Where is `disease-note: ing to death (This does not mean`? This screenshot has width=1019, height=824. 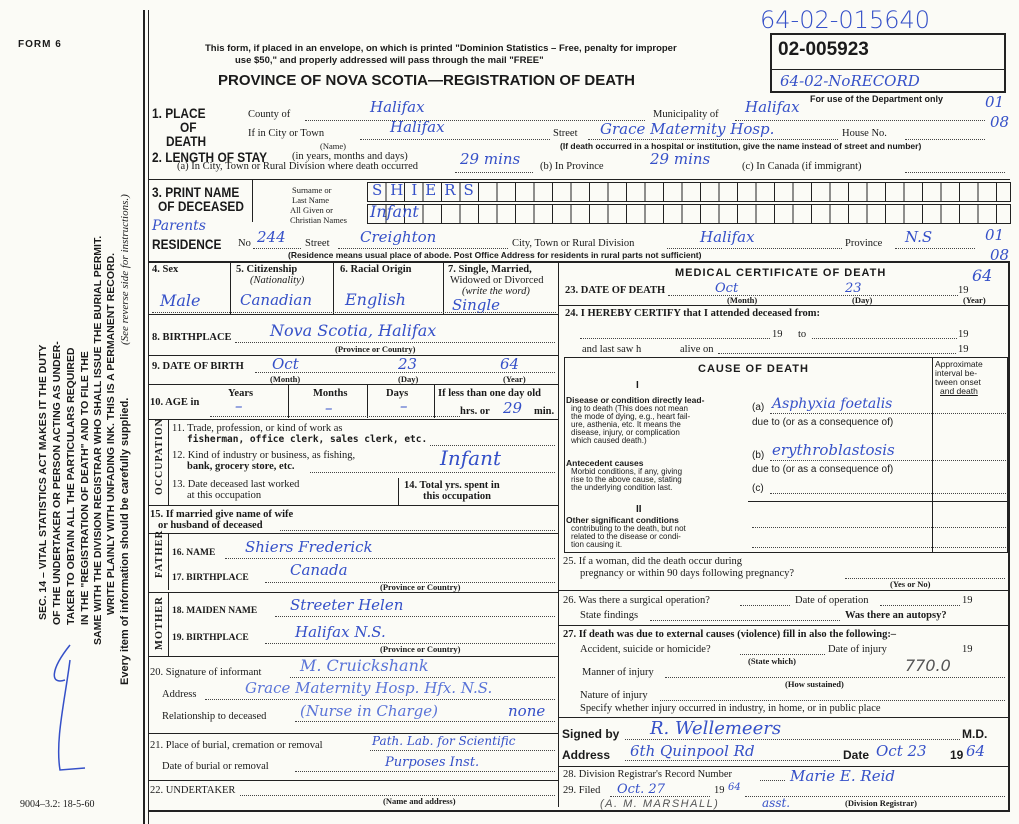 disease-note: ing to death (This does not mean is located at coordinates (629, 408).